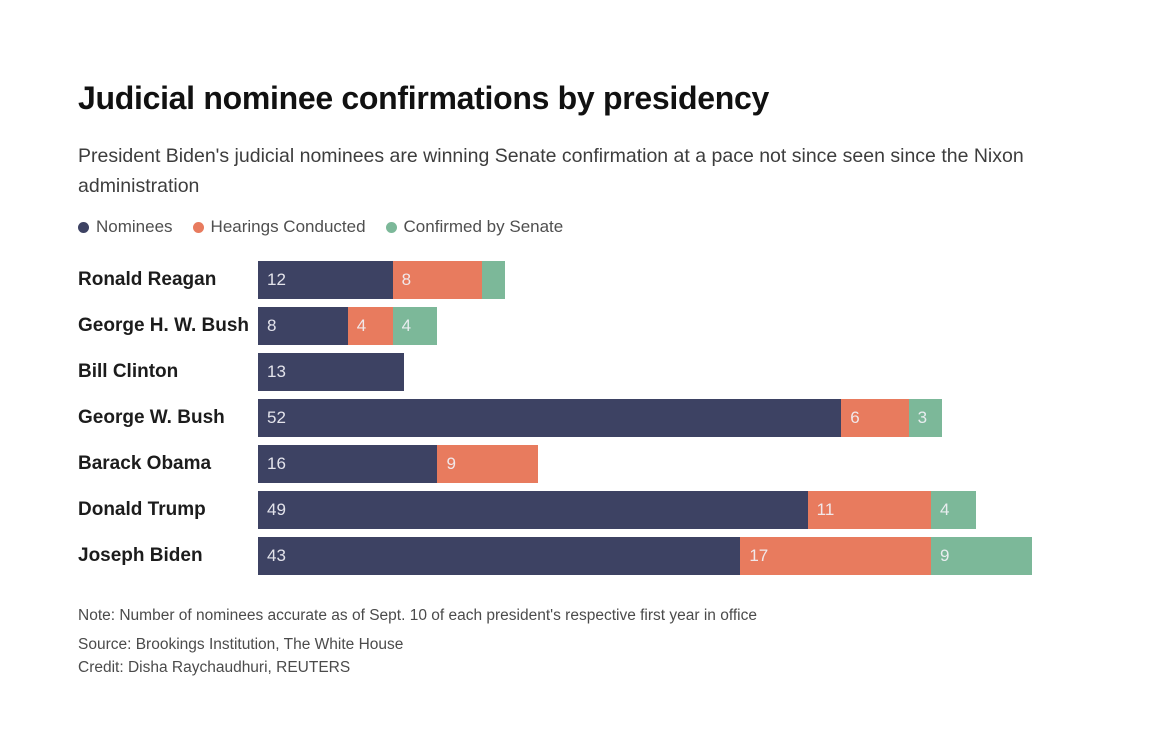  What do you see at coordinates (688, 280) in the screenshot?
I see `bar-track: 12 8` at bounding box center [688, 280].